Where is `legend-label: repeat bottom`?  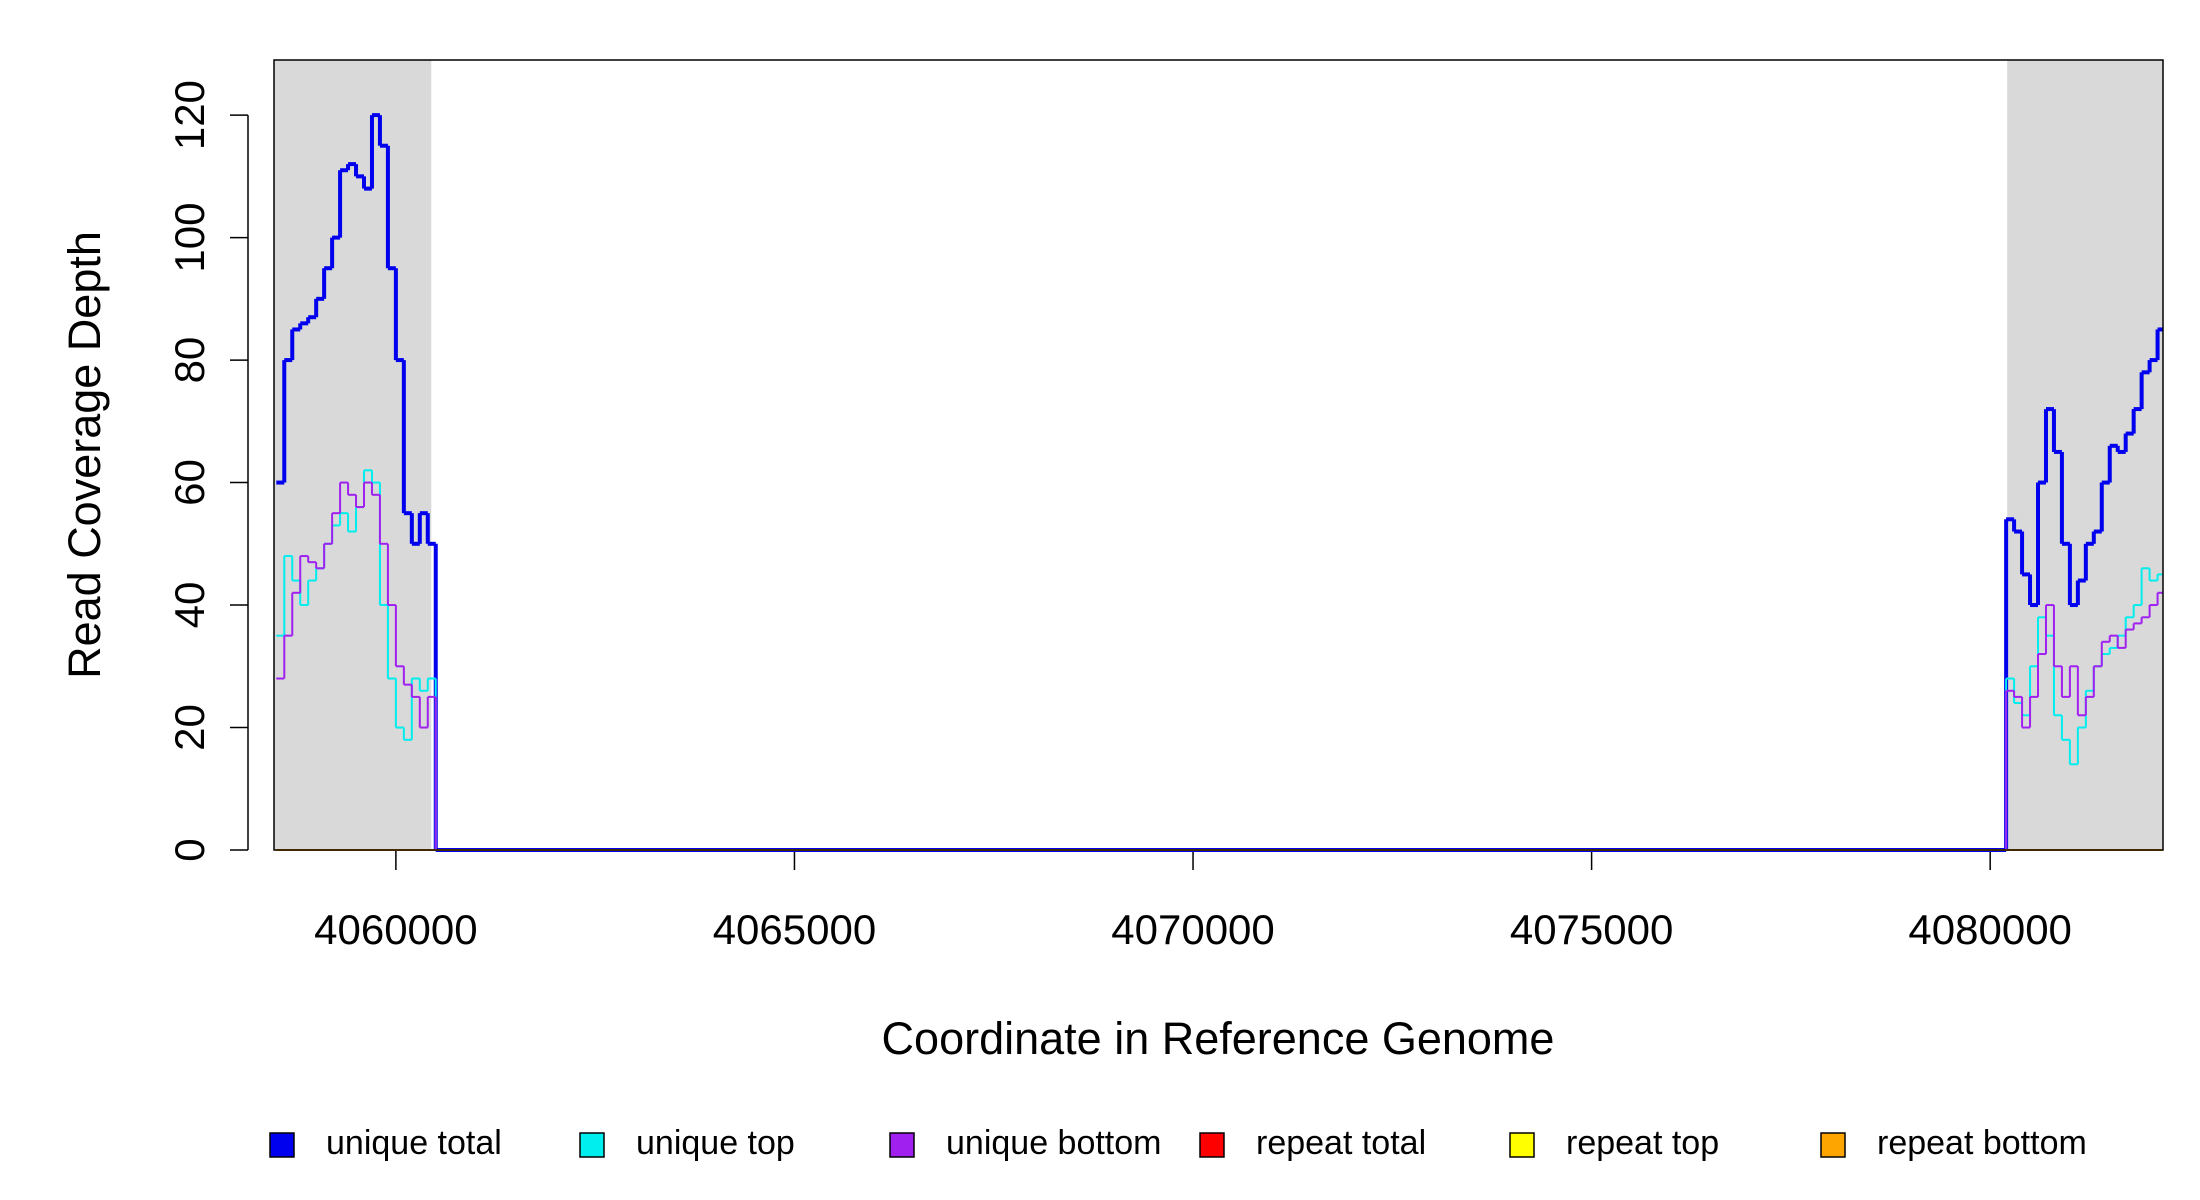 legend-label: repeat bottom is located at coordinates (1982, 1143).